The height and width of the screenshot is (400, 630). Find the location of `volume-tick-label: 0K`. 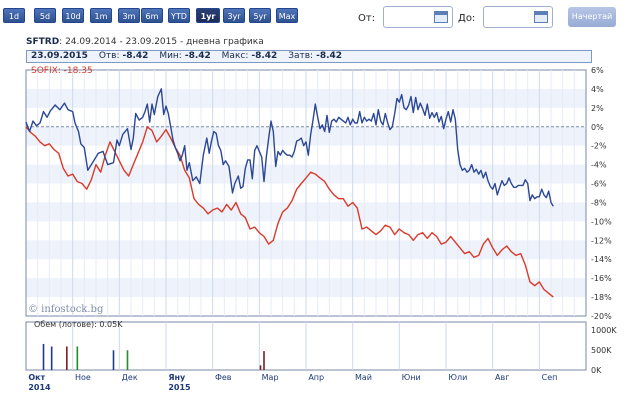

volume-tick-label: 0K is located at coordinates (596, 370).